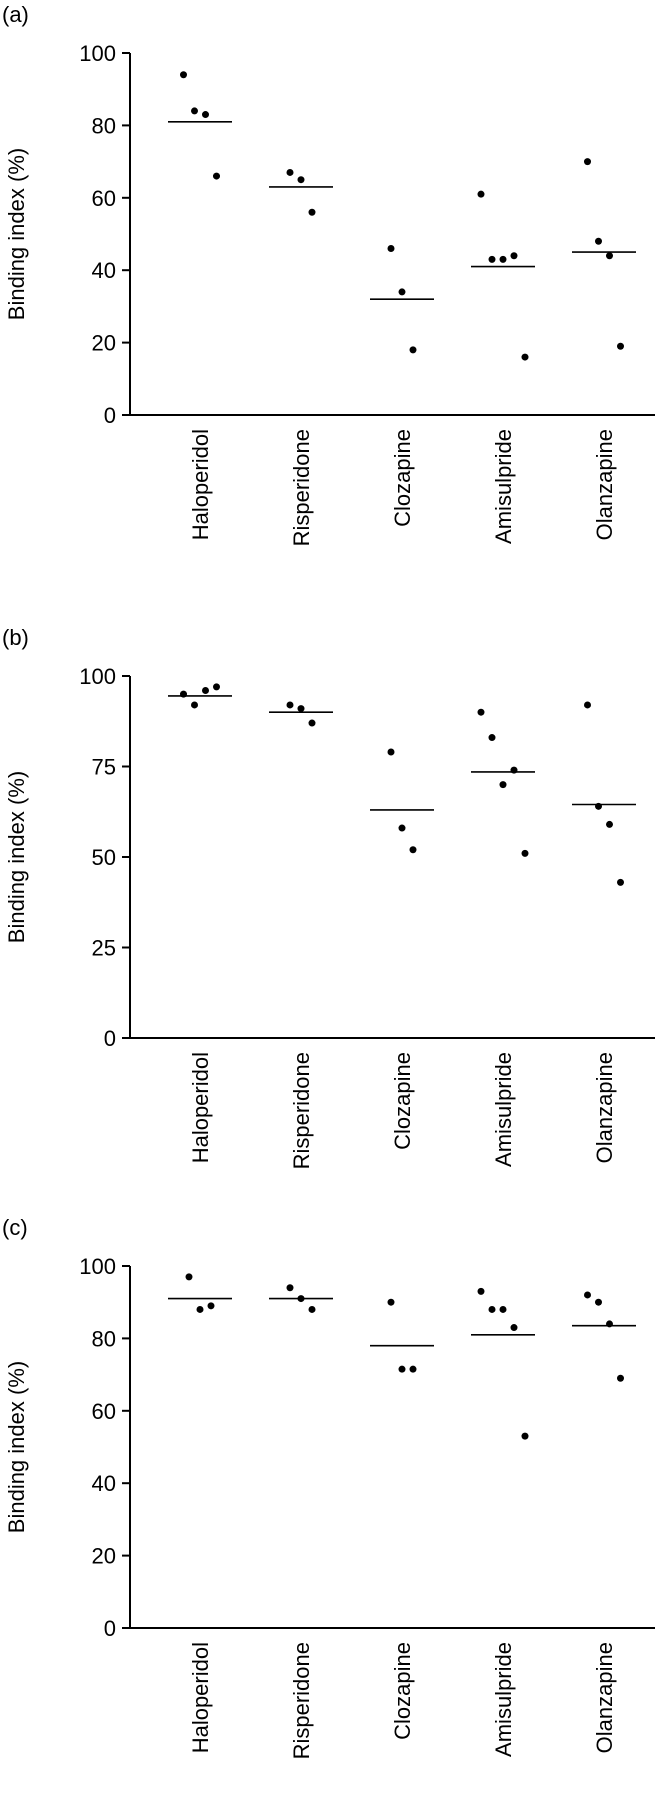 The height and width of the screenshot is (1814, 672). Describe the element at coordinates (15, 637) in the screenshot. I see `panel-label: (b)` at that location.